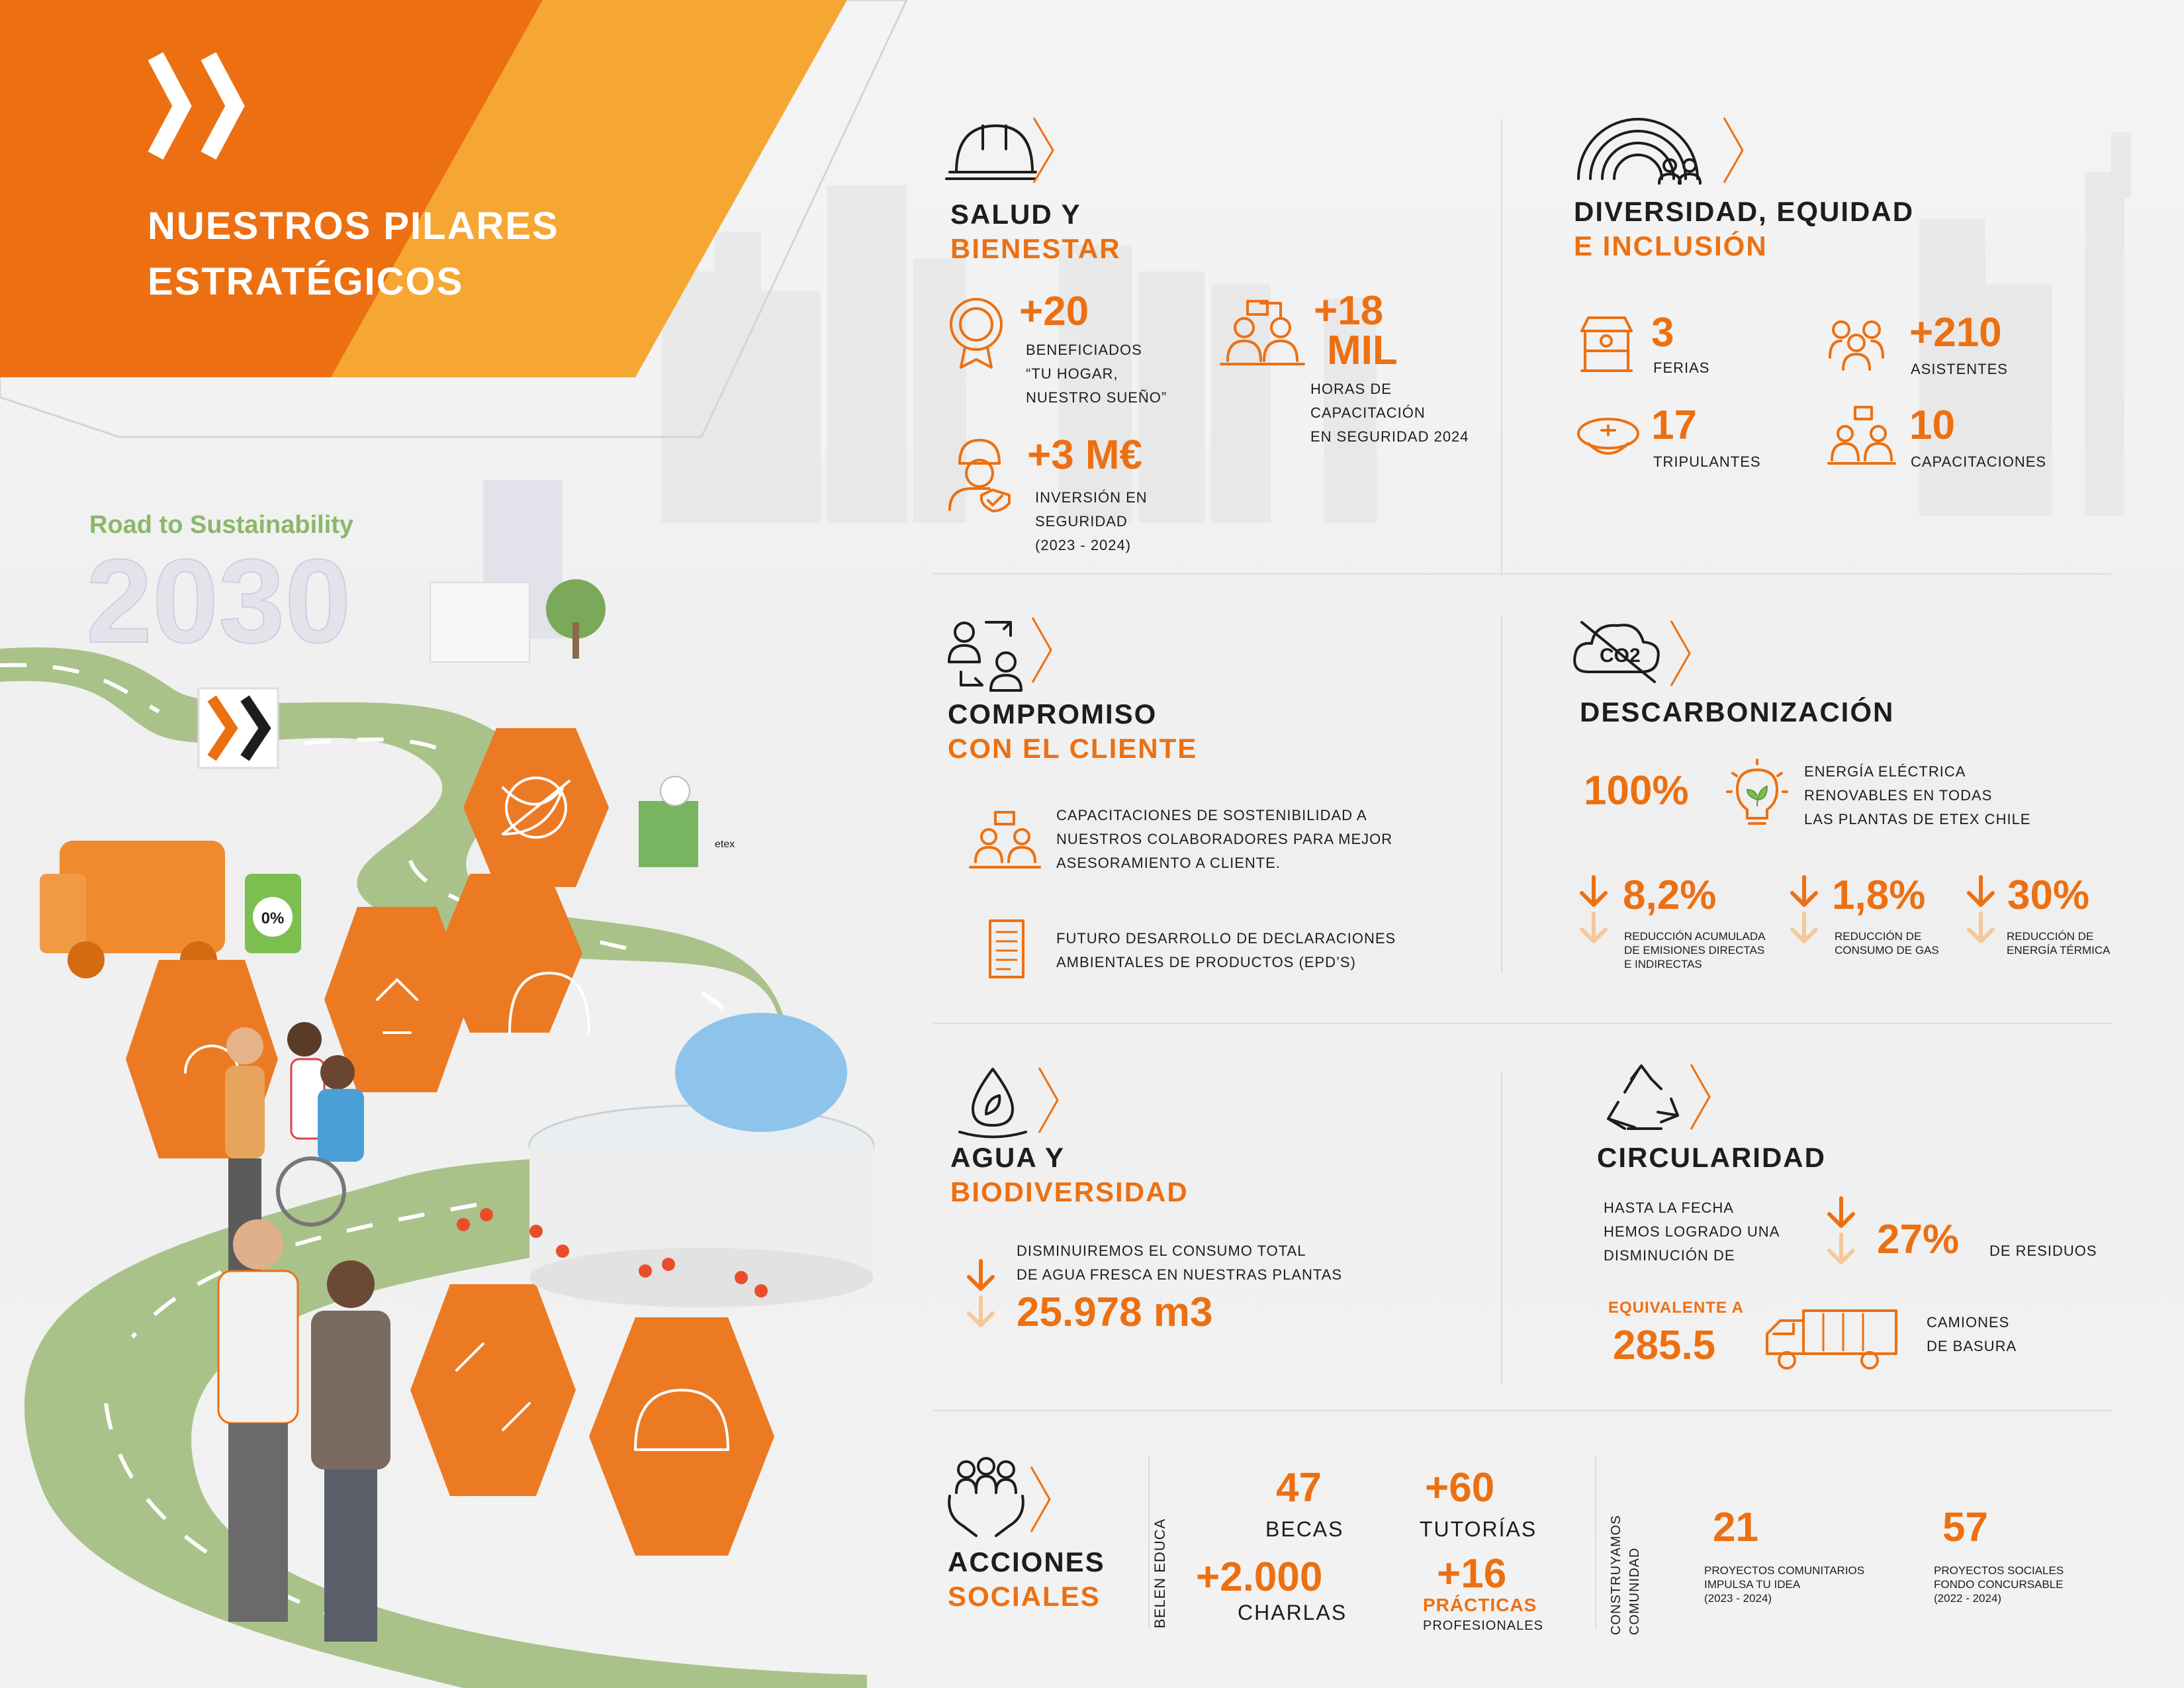 The width and height of the screenshot is (2184, 1688). I want to click on construyamos-label-l2: COMUNIDAD, so click(1635, 1591).